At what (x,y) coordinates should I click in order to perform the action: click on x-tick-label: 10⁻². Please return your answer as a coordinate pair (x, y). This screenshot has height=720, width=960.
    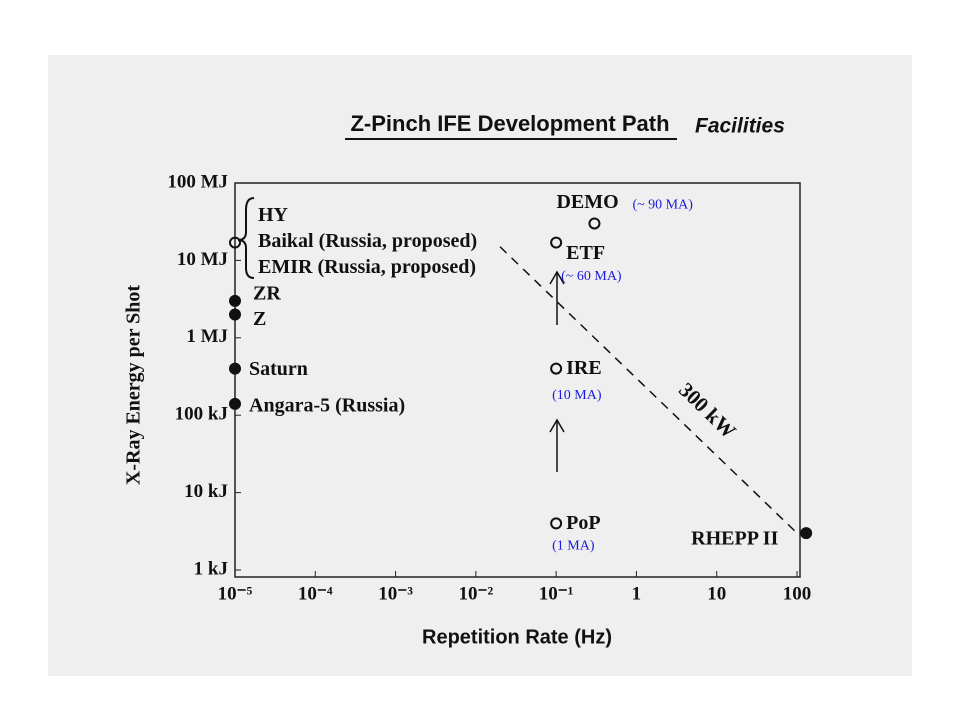
    Looking at the image, I should click on (475, 593).